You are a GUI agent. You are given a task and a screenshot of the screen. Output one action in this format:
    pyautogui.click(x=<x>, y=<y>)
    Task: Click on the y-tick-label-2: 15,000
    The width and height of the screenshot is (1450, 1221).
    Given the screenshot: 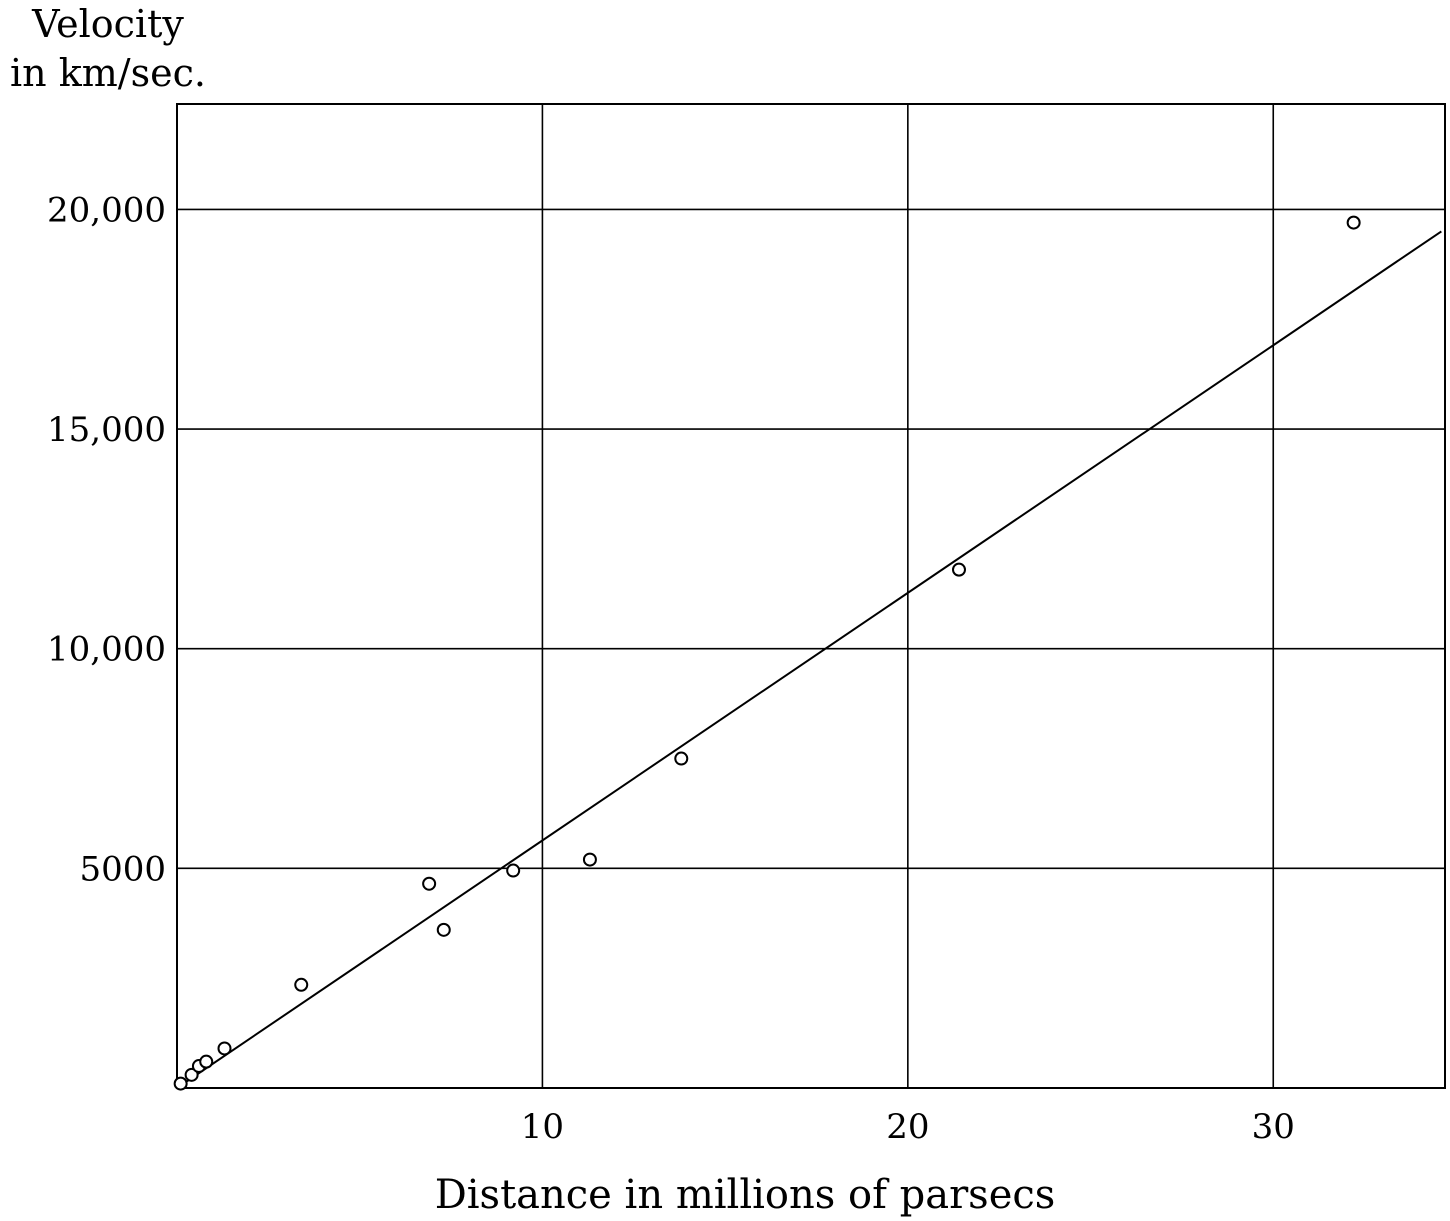 What is the action you would take?
    pyautogui.click(x=106, y=430)
    